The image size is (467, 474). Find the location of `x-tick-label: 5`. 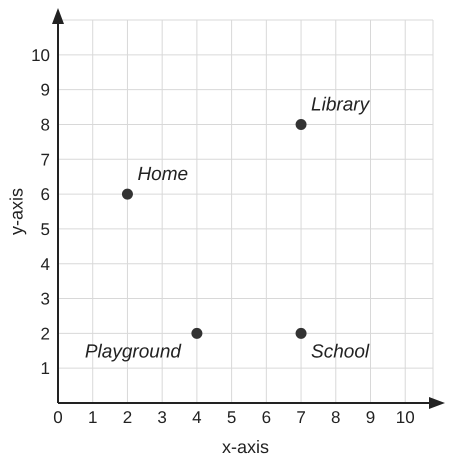

x-tick-label: 5 is located at coordinates (231, 418).